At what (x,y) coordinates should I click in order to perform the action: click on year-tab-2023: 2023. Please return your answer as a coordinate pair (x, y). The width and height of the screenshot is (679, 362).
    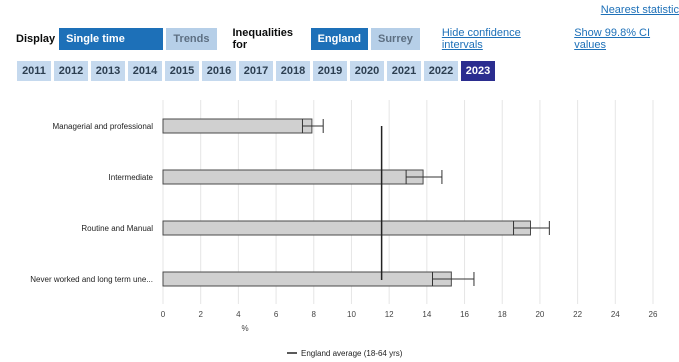
    Looking at the image, I should click on (478, 71).